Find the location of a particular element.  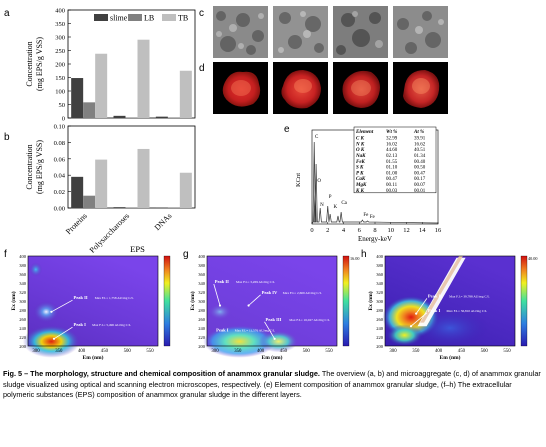

table-cell: NaK is located at coordinates (360, 156).